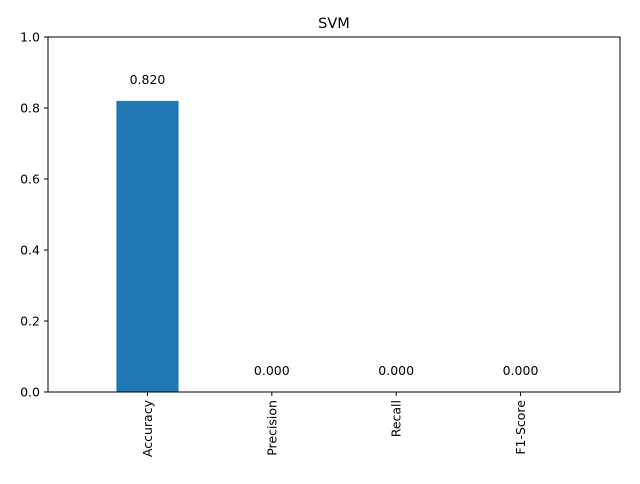 The image size is (640, 484). I want to click on x-tick-label-accuracy: Accuracy, so click(147, 428).